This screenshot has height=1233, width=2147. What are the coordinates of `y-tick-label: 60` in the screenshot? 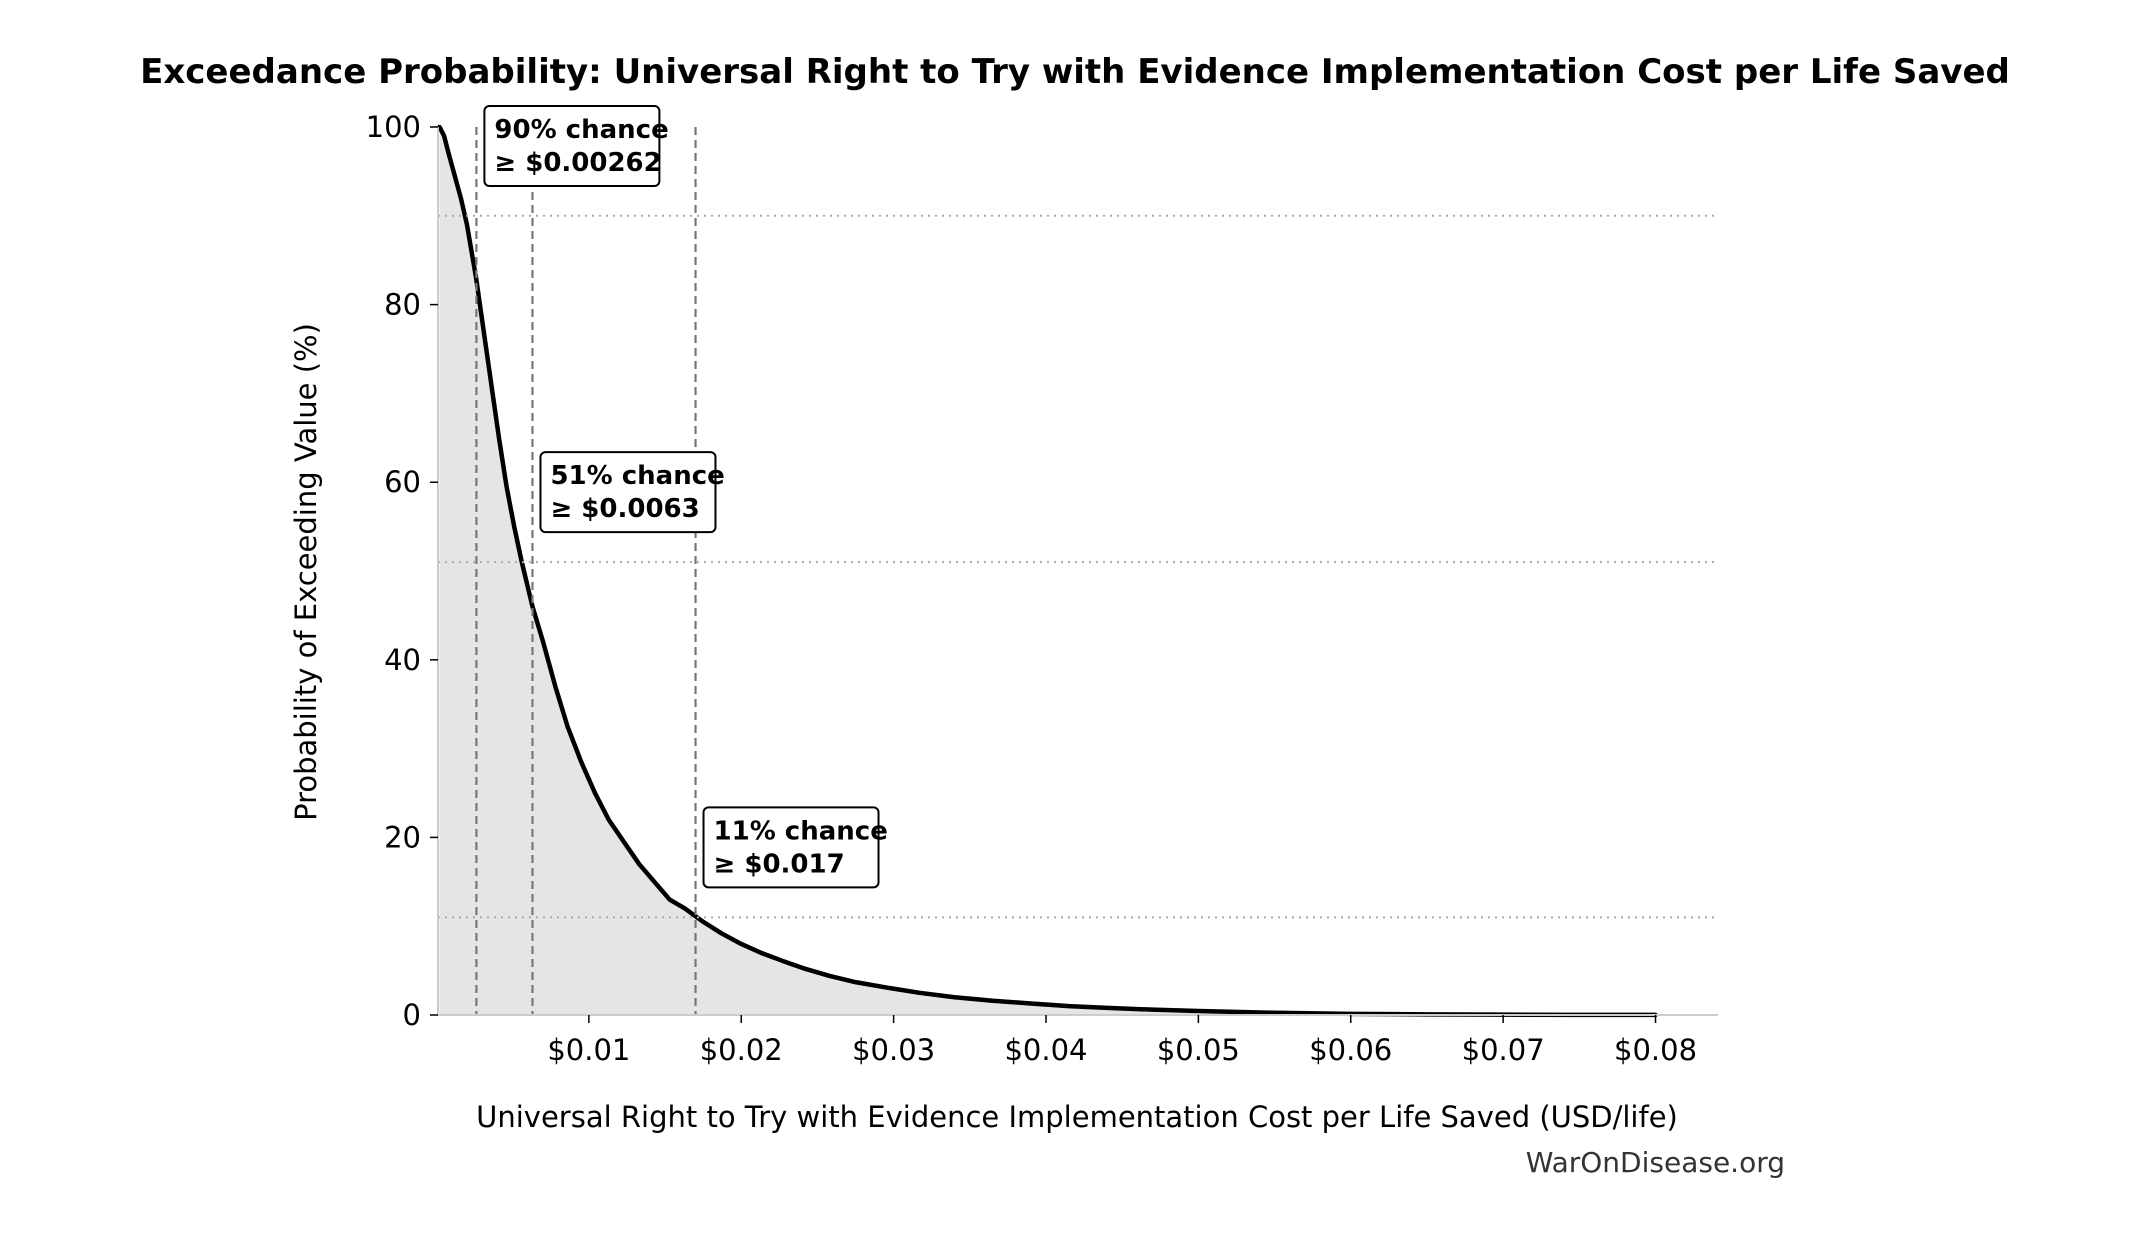 It's located at (402, 482).